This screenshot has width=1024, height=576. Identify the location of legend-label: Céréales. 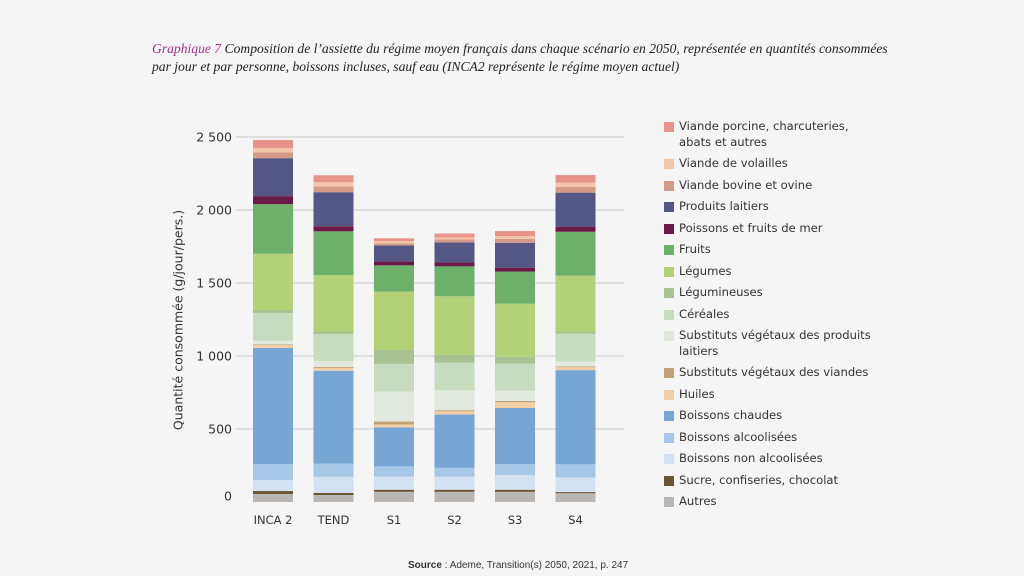
(704, 313).